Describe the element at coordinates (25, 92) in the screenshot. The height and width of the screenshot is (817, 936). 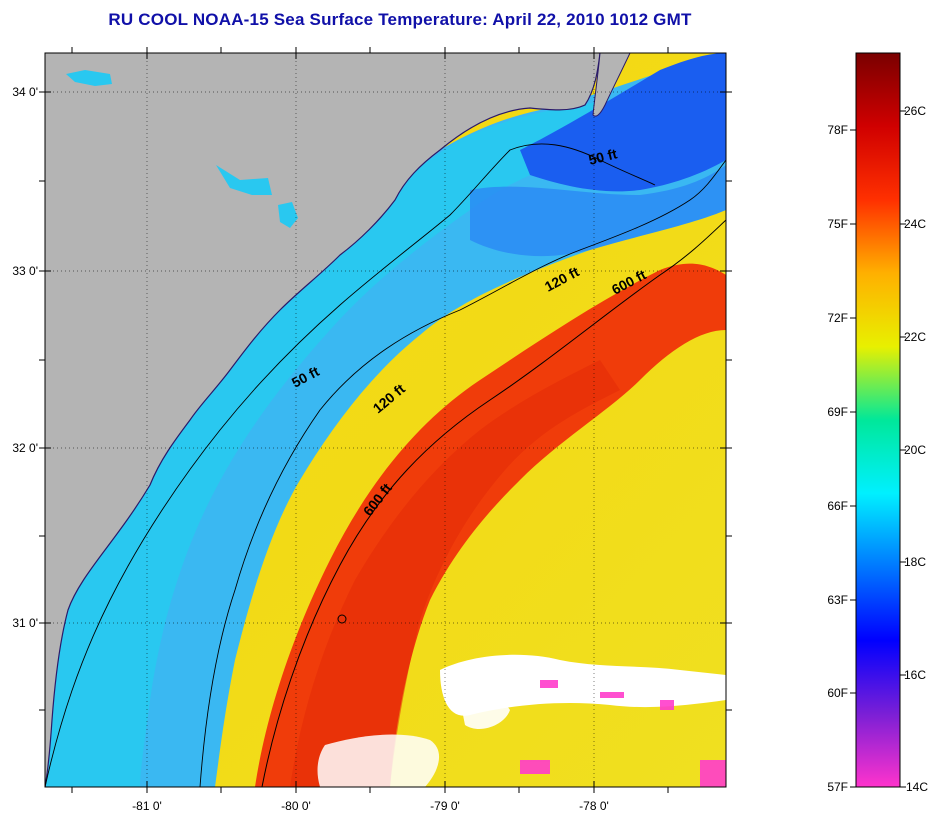
I see `lat-label-34: 34 0'` at that location.